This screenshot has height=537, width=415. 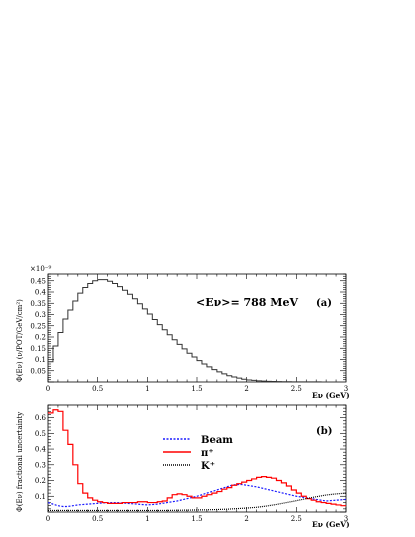 I want to click on y-tick-label: 0.35, so click(x=38, y=304).